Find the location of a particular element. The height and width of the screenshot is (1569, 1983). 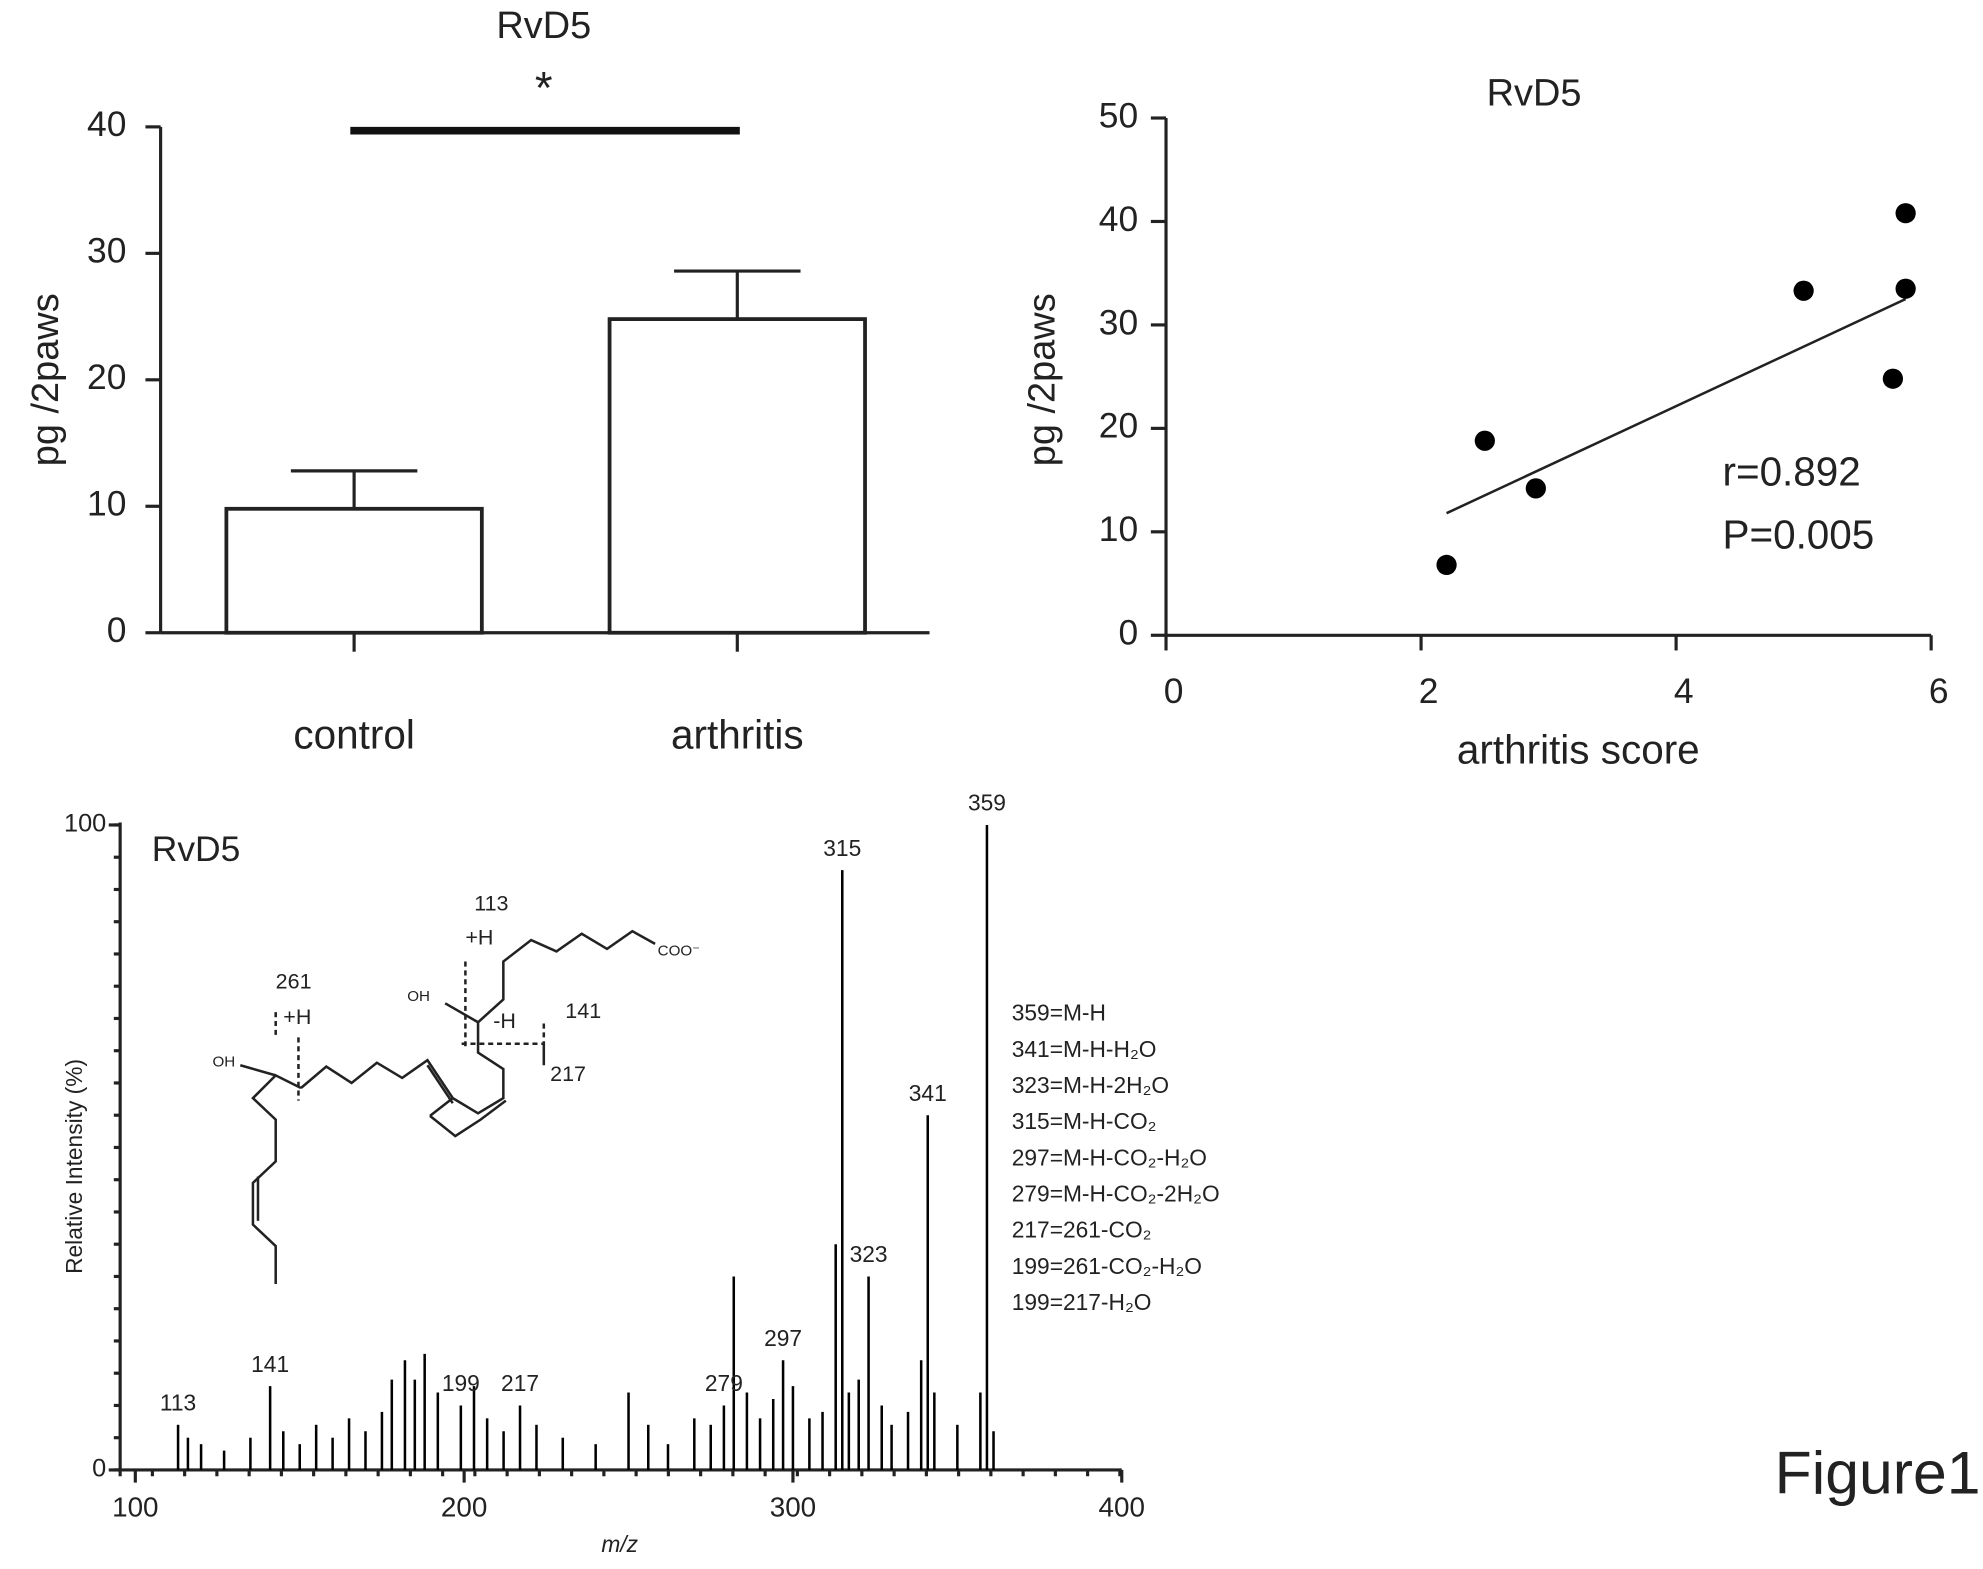

structure-label: 141 is located at coordinates (583, 1011).